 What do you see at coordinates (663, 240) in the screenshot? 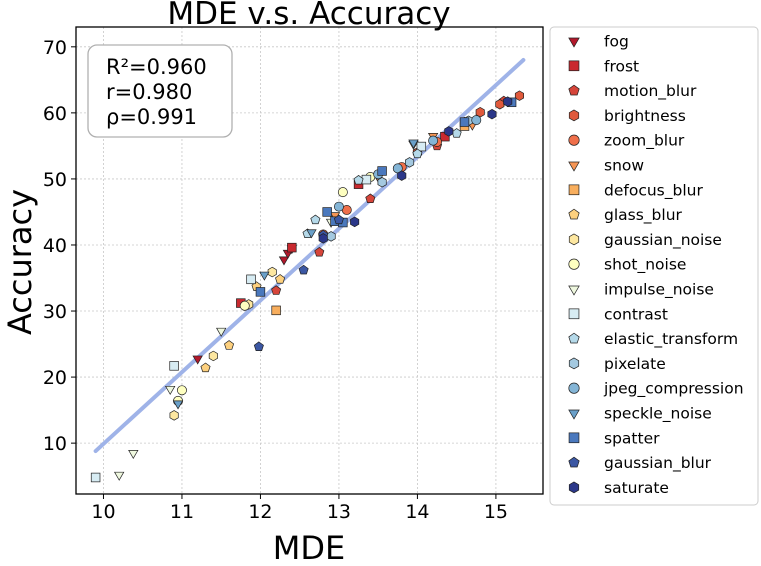
I see `legend-label: gaussian_noise` at bounding box center [663, 240].